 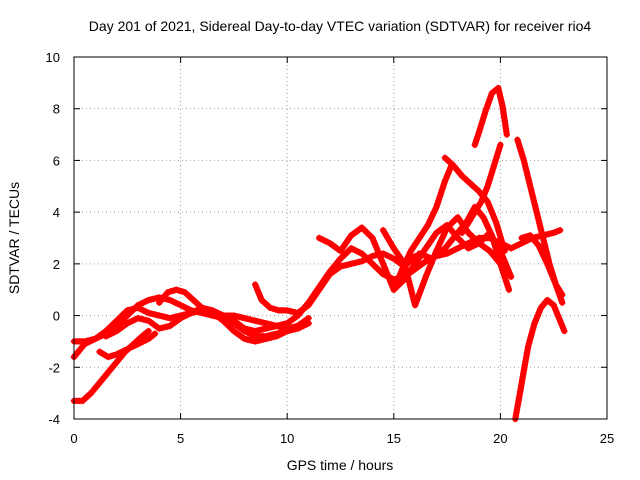 I want to click on x-tick-label: 20, so click(x=500, y=438).